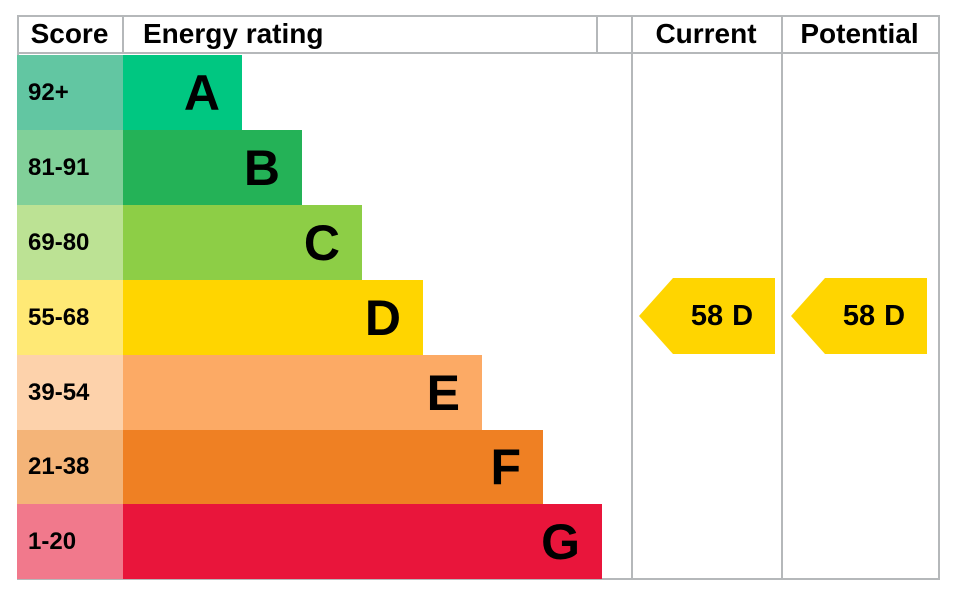 The image size is (970, 607). What do you see at coordinates (382, 317) in the screenshot?
I see `band-letter-d: D` at bounding box center [382, 317].